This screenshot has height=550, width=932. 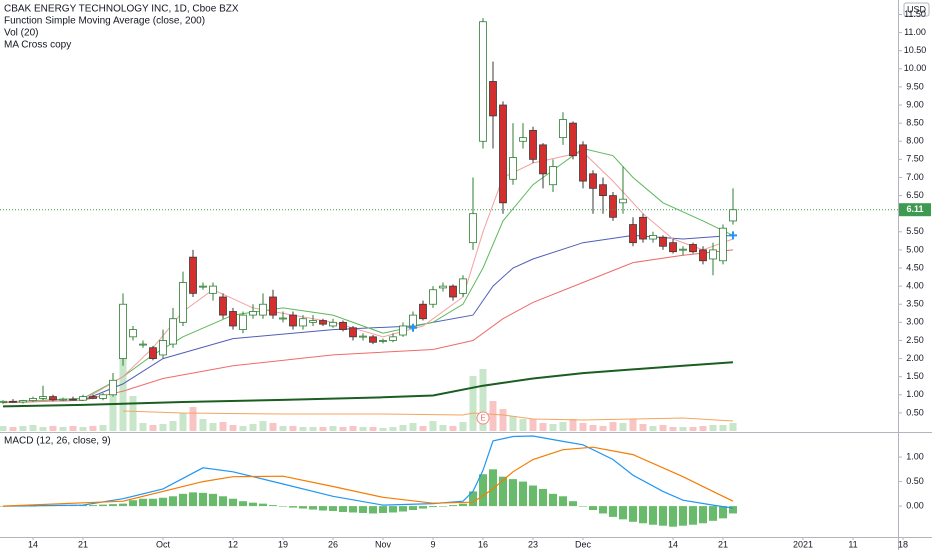 What do you see at coordinates (483, 544) in the screenshot?
I see `x-tick-label: 16` at bounding box center [483, 544].